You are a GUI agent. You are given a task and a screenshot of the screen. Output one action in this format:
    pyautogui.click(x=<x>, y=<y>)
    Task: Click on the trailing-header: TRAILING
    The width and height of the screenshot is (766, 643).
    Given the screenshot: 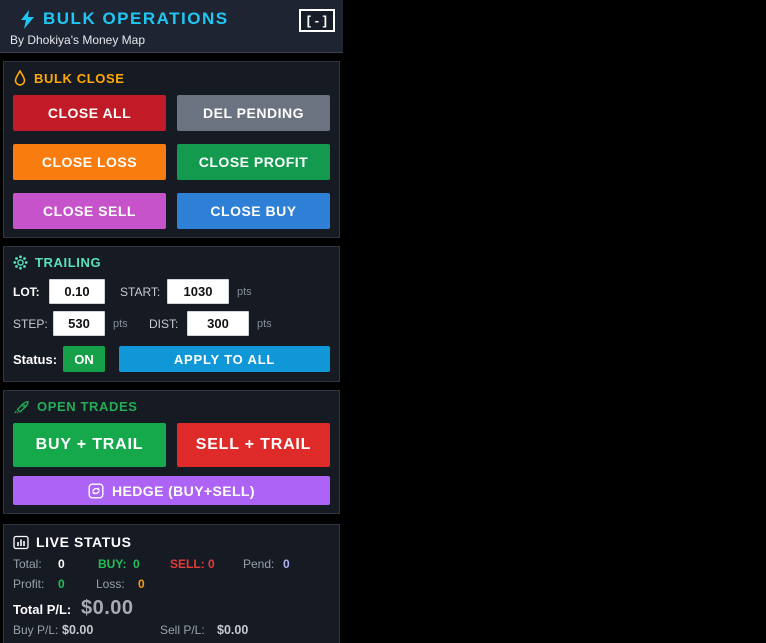 What is the action you would take?
    pyautogui.click(x=171, y=262)
    